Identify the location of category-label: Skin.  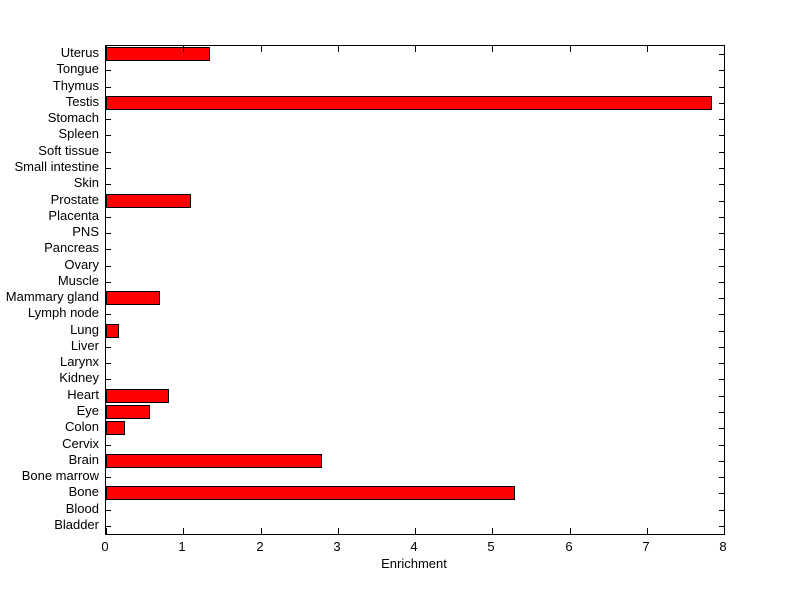
(86, 182).